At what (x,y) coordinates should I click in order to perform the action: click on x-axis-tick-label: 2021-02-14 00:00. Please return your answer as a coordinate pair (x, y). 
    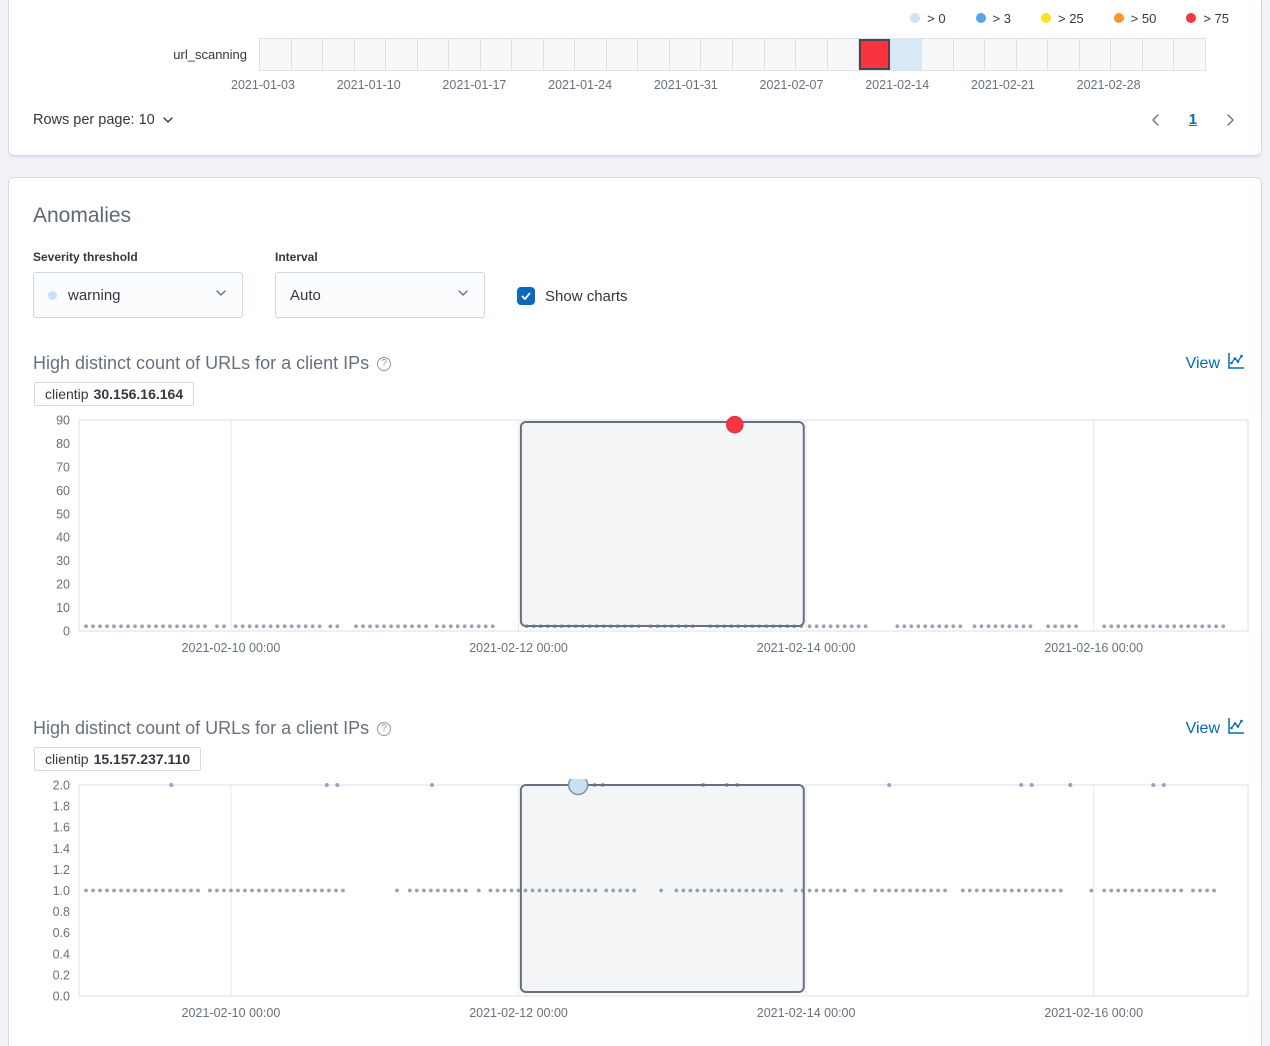
    Looking at the image, I should click on (806, 1013).